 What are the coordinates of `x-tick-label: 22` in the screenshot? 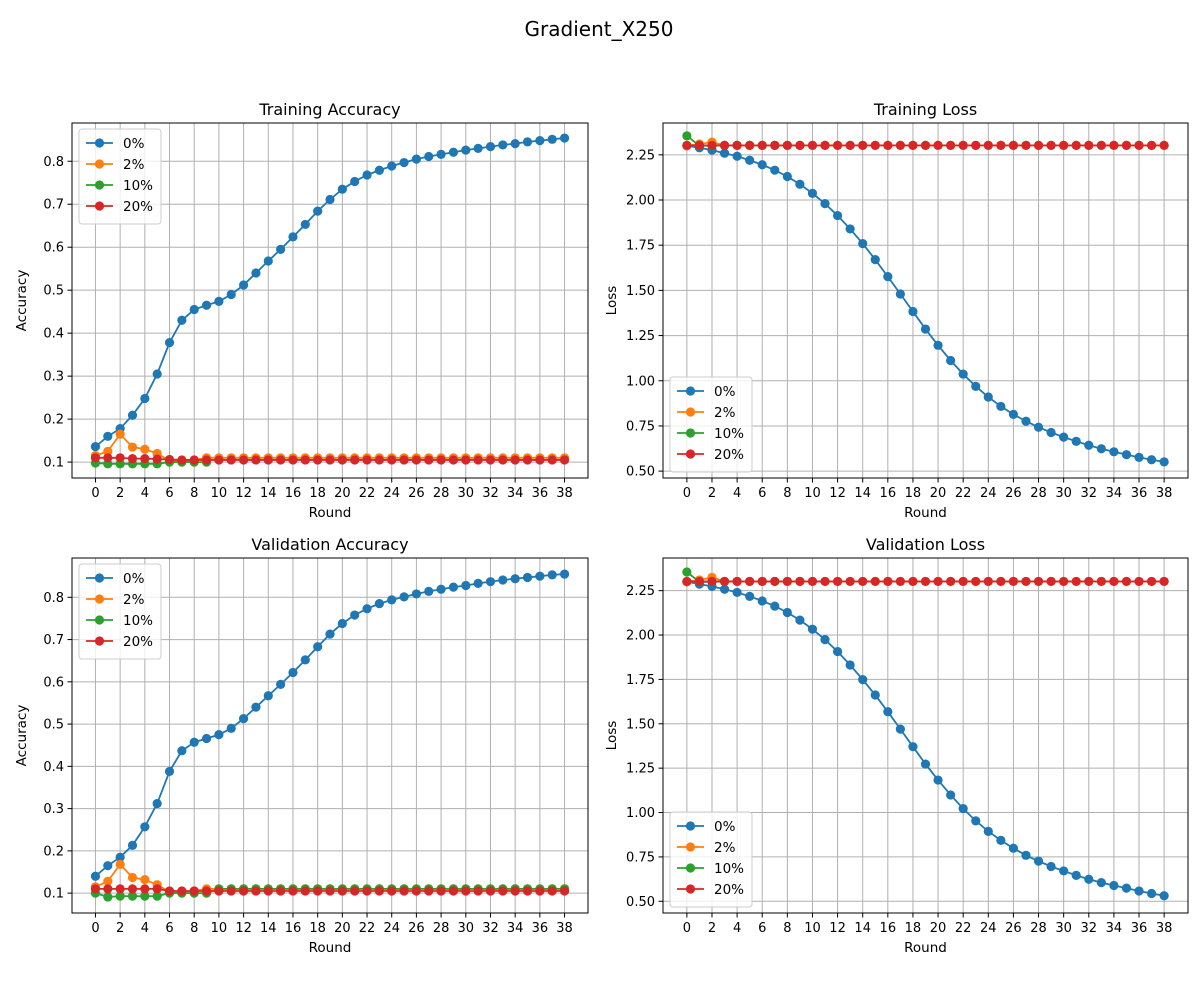 It's located at (367, 928).